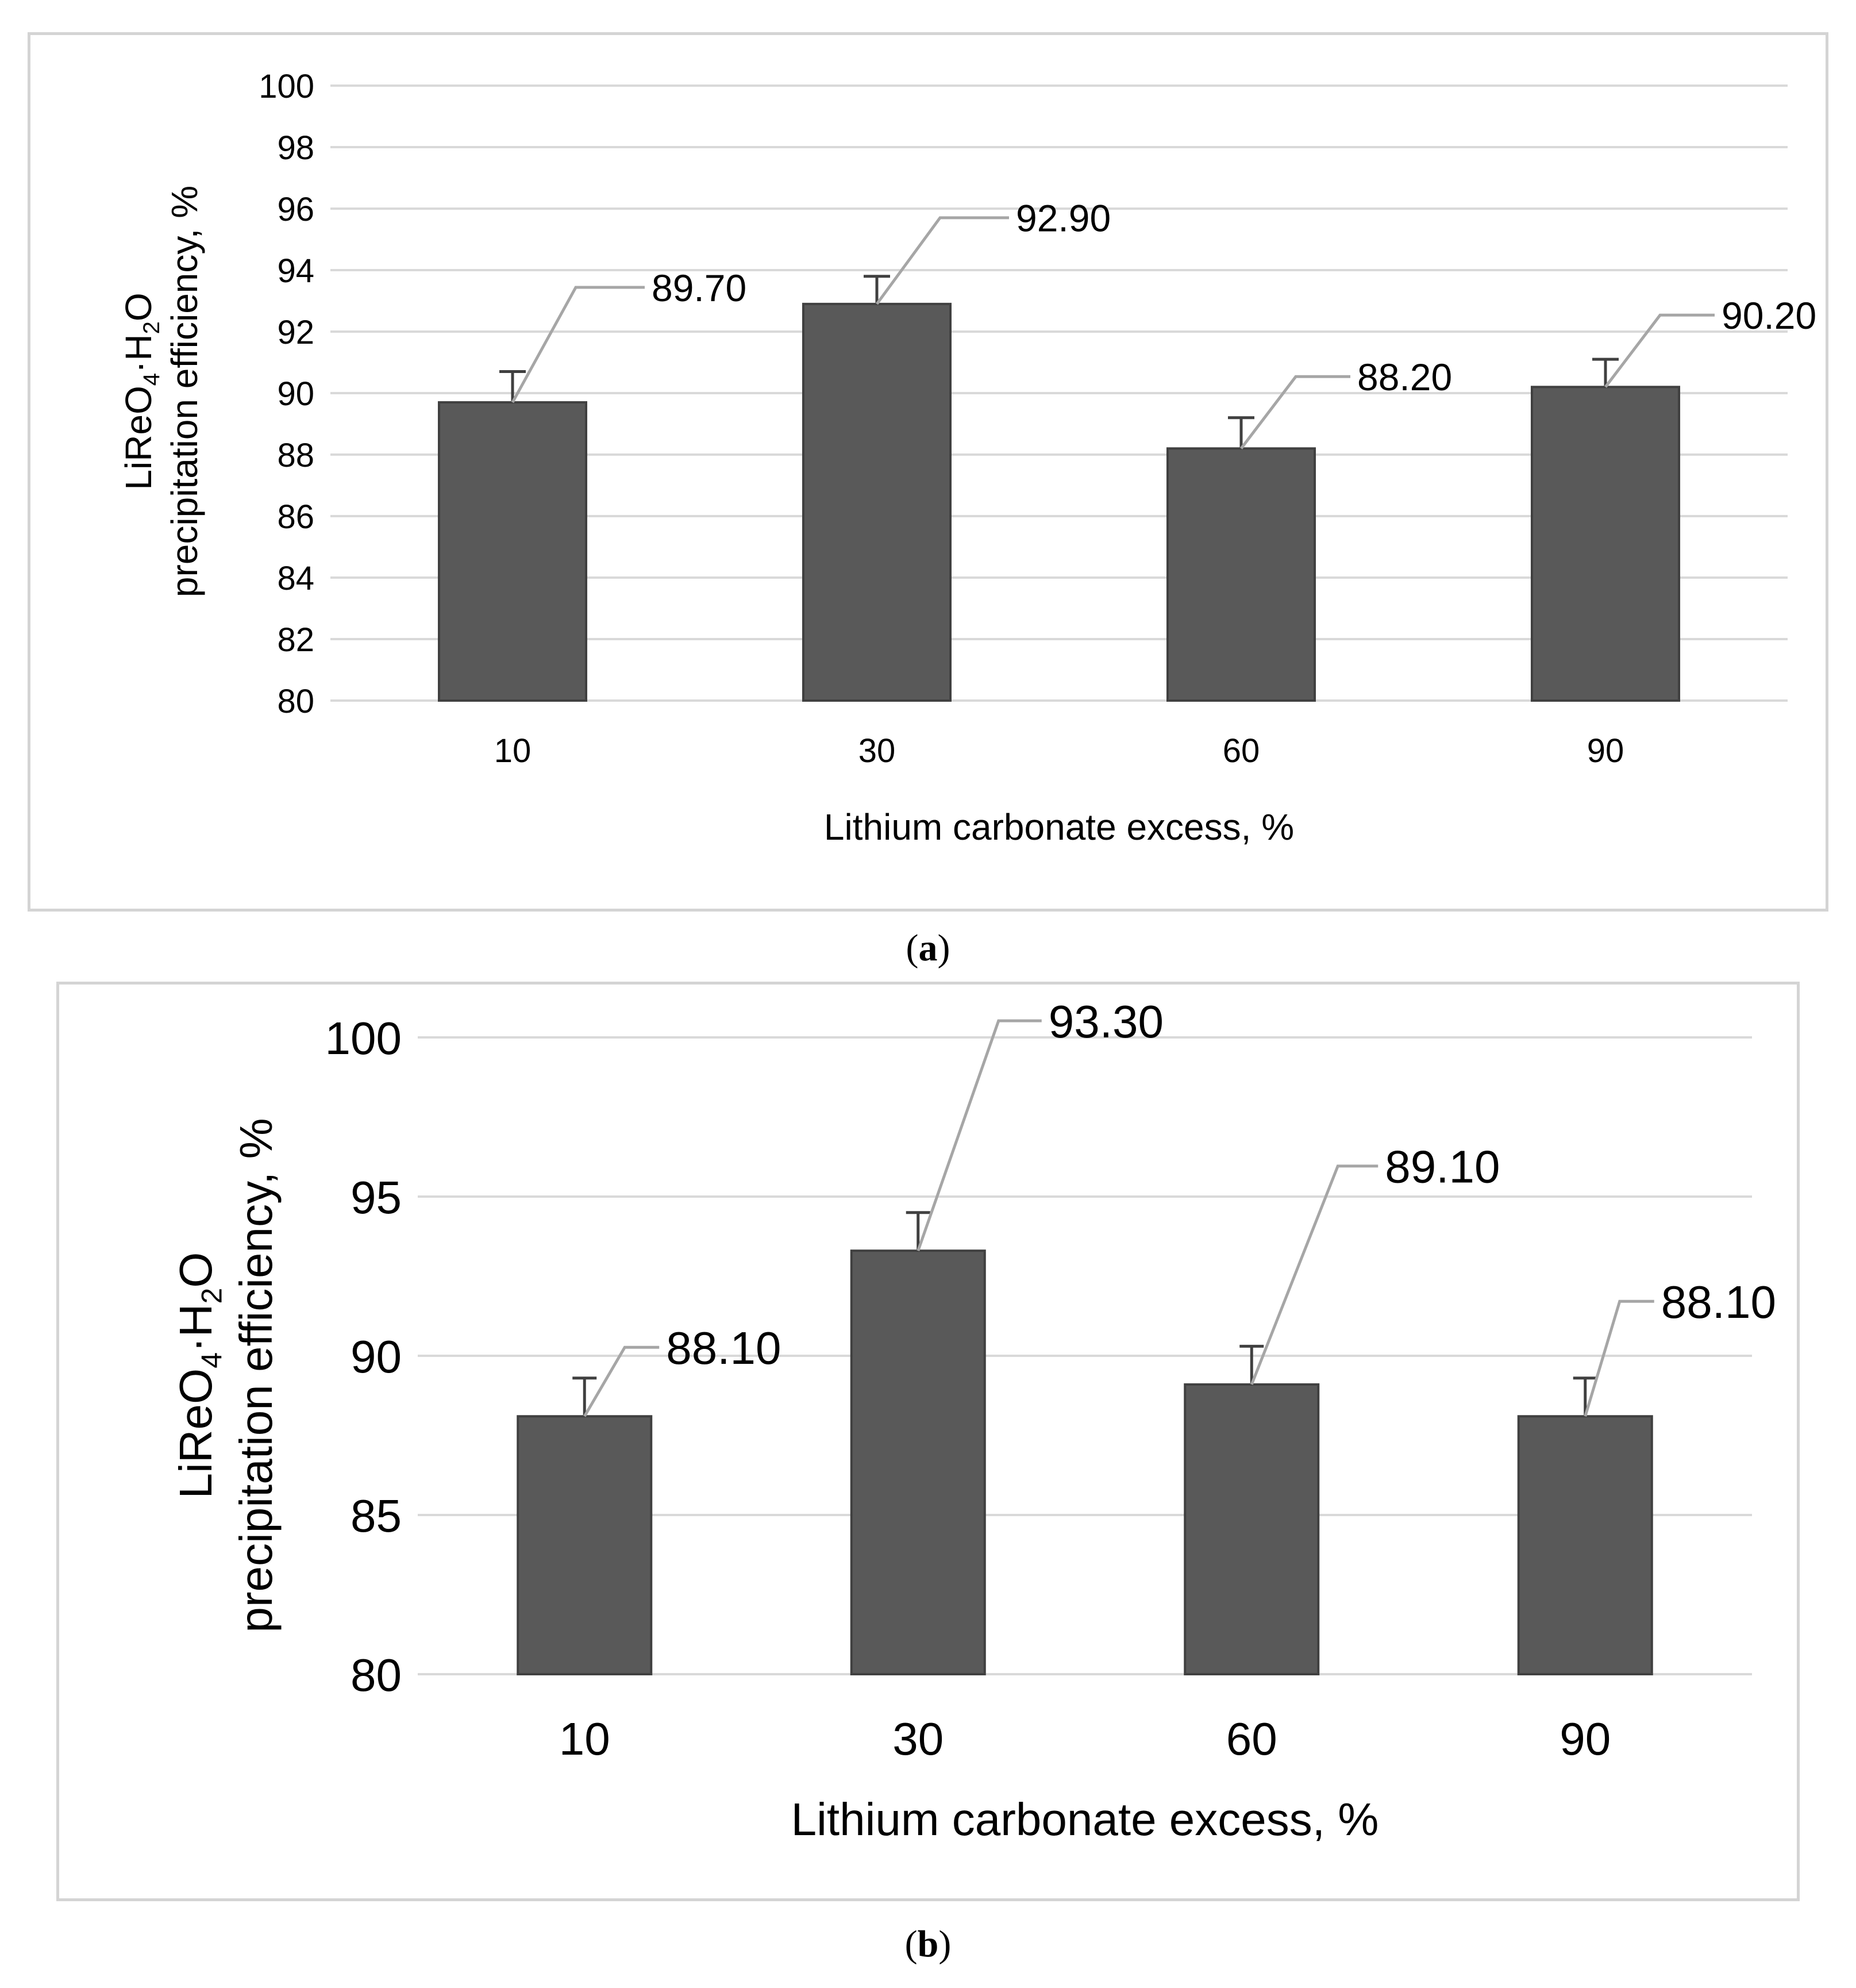 The height and width of the screenshot is (1988, 1856). I want to click on x-tick-label-a-30: 30, so click(877, 751).